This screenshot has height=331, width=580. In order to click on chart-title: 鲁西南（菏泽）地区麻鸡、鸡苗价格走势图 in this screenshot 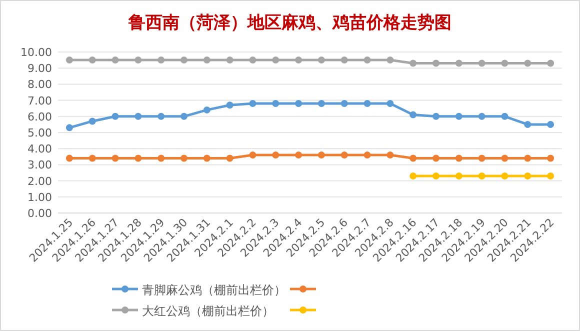, I will do `click(290, 23)`.